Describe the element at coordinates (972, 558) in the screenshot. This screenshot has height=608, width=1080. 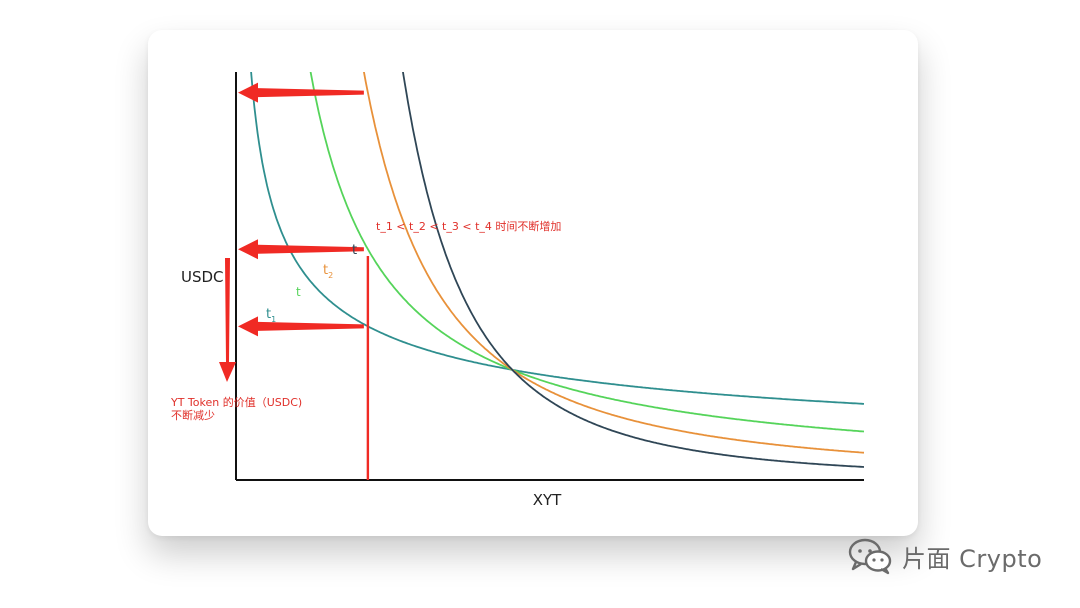
I see `watermark-text: 片面 Crypto` at that location.